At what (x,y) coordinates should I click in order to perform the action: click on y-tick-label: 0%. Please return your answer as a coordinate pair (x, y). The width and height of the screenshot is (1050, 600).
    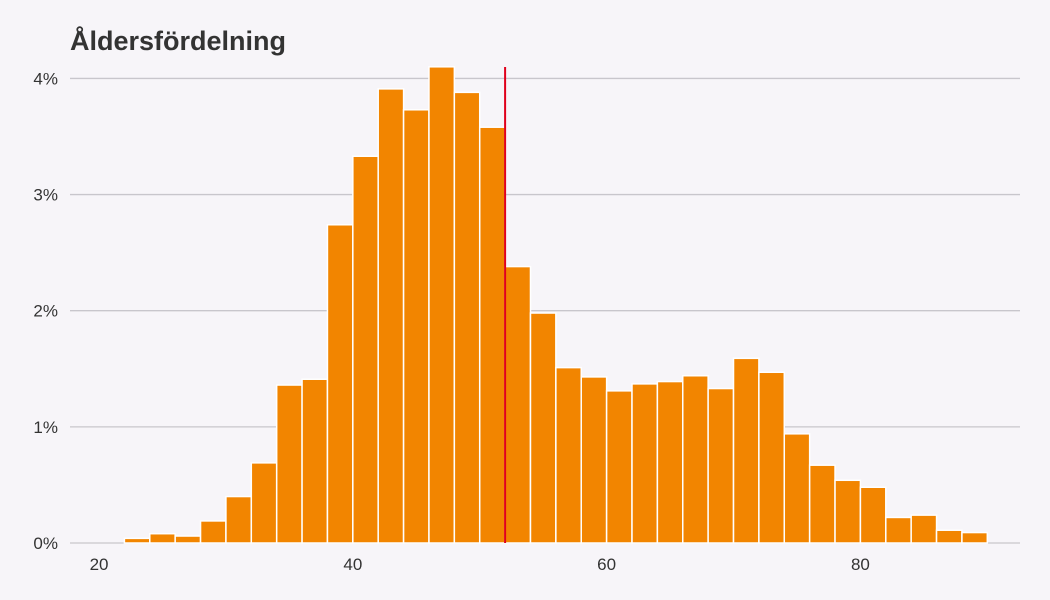
    Looking at the image, I should click on (45, 543).